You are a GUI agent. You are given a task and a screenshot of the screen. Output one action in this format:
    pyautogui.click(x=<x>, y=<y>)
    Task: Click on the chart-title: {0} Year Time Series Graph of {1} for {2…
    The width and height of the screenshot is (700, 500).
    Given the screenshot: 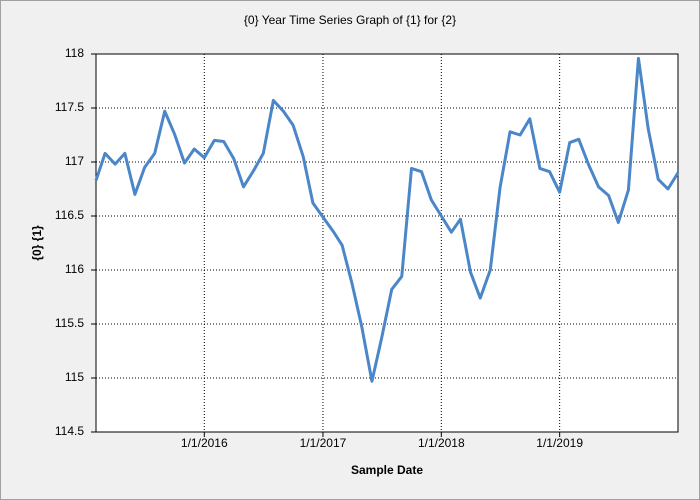 What is the action you would take?
    pyautogui.click(x=350, y=20)
    